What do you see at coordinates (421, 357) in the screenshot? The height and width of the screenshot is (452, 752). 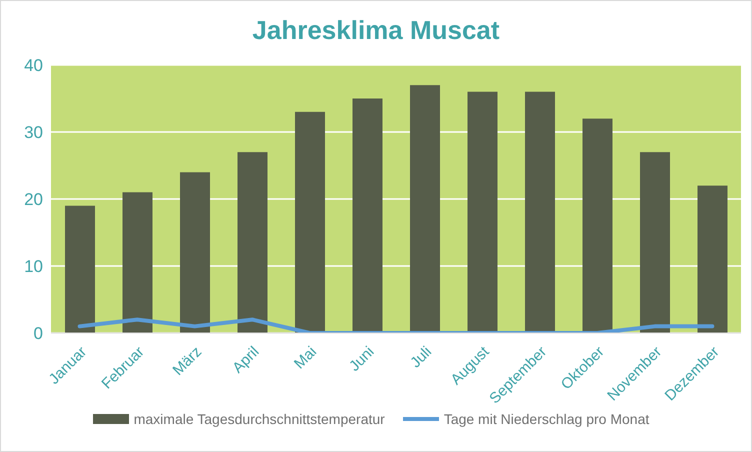 I see `x-tick-label: Juli` at bounding box center [421, 357].